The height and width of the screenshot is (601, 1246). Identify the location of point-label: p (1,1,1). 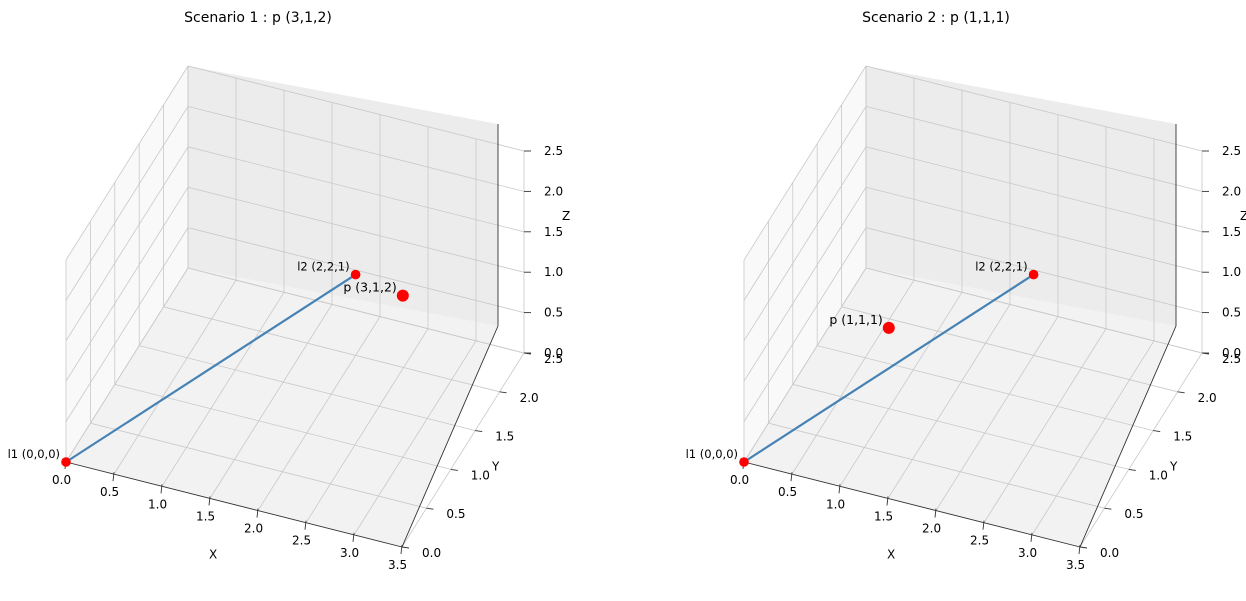
(855, 319).